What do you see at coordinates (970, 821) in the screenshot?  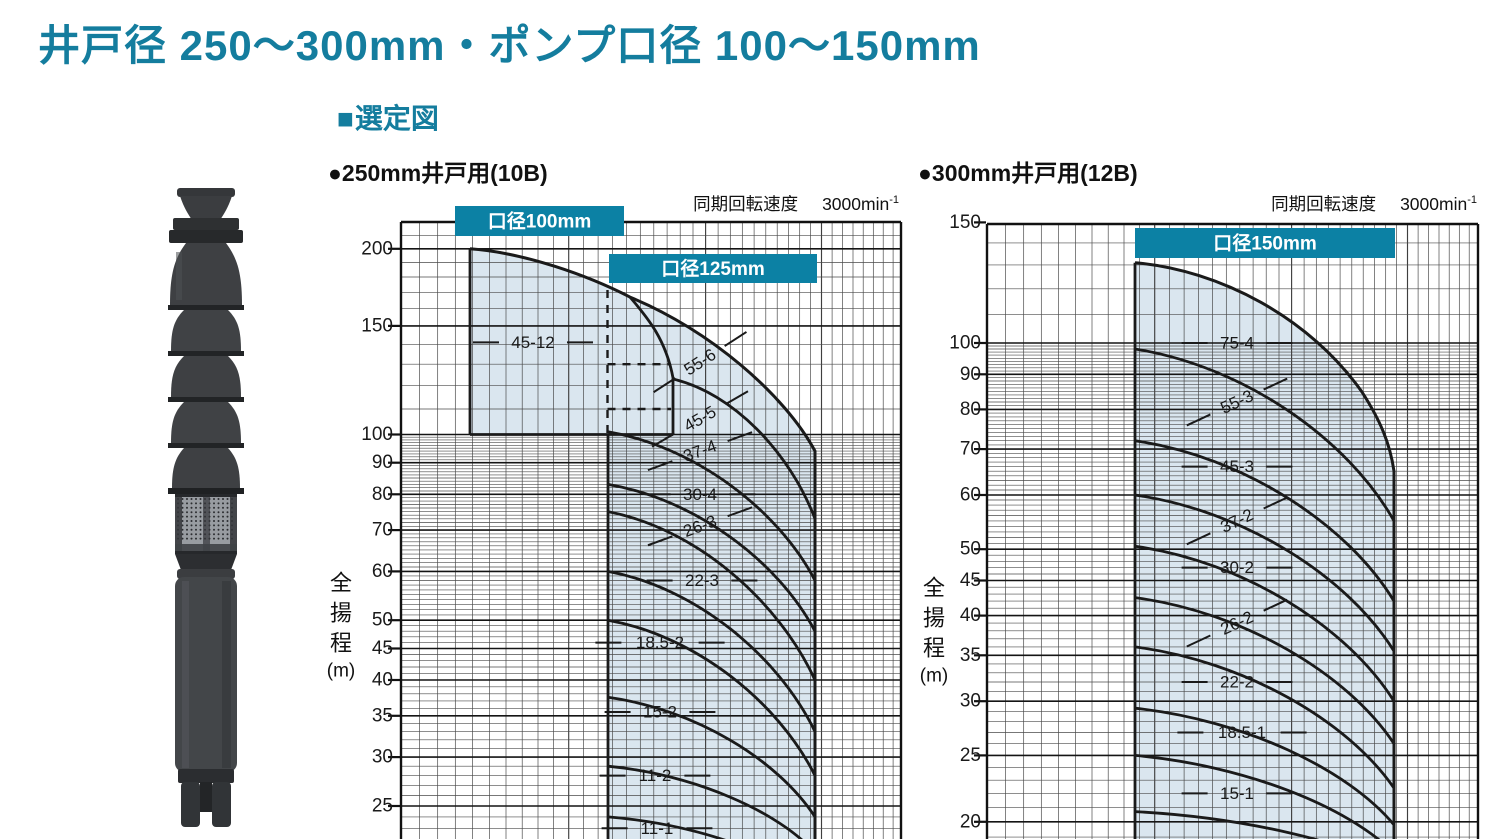 I see `y-tick-label: 20` at bounding box center [970, 821].